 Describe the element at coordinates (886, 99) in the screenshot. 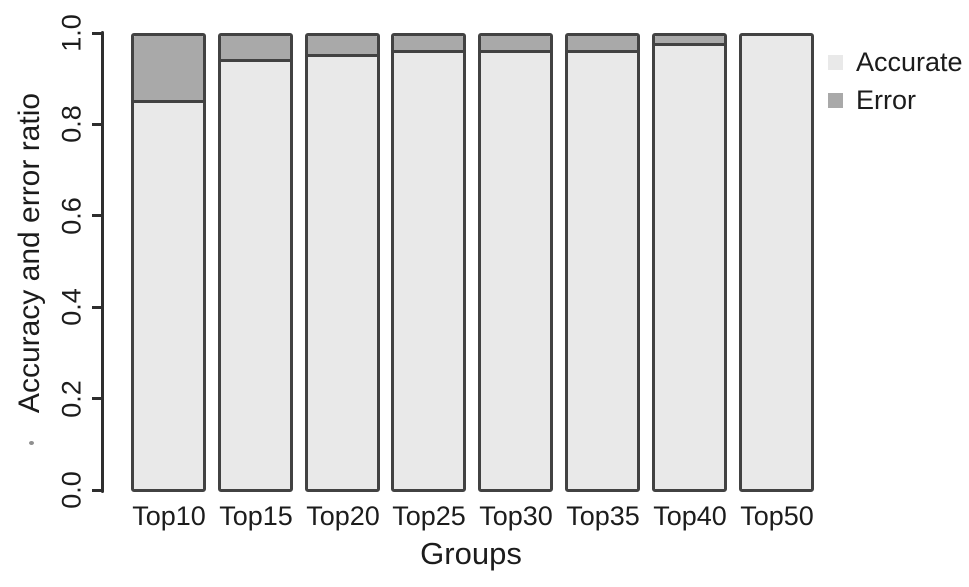

I see `legend-label: Error` at that location.